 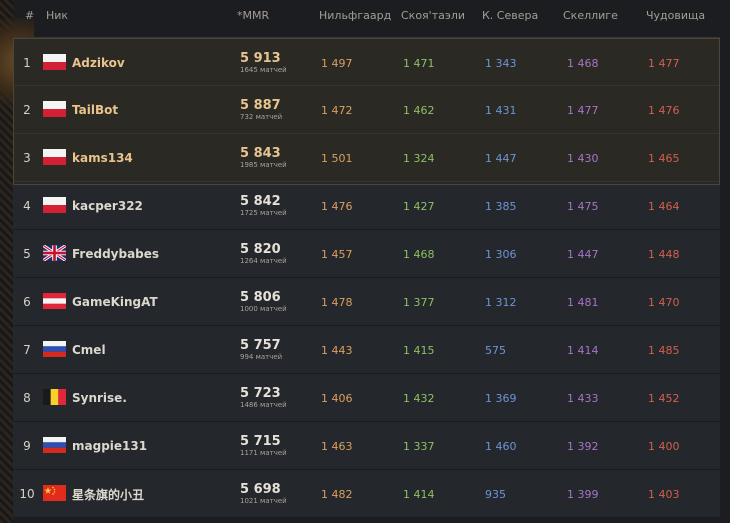 I want to click on header-skellige: Скеллиге, so click(x=590, y=15).